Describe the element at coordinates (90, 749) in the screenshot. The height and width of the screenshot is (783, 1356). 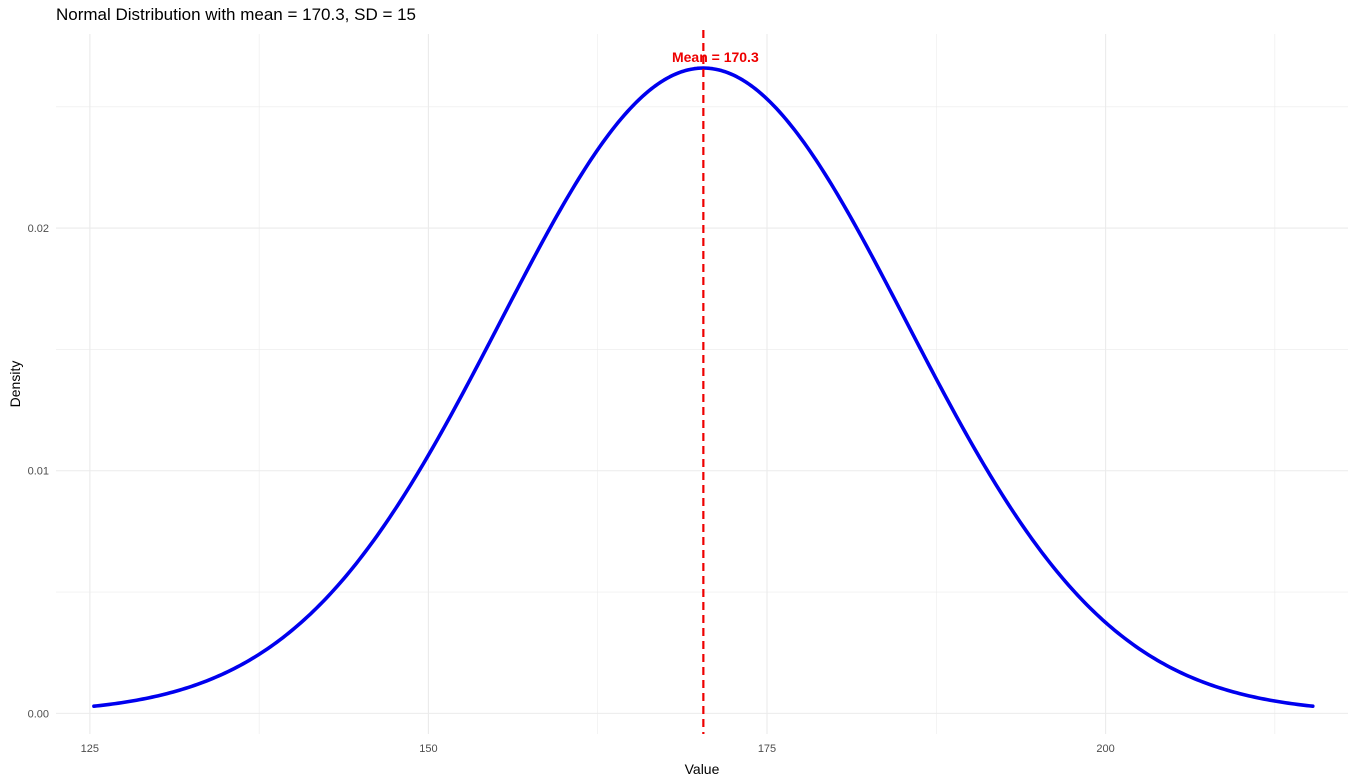
I see `x-tick-label: 125` at that location.